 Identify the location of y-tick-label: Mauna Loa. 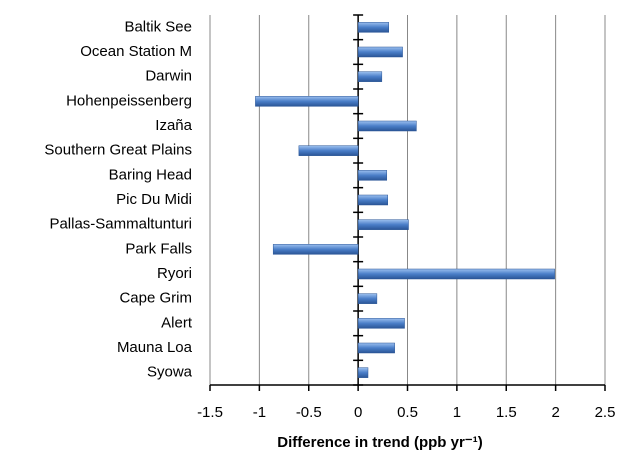
(155, 347).